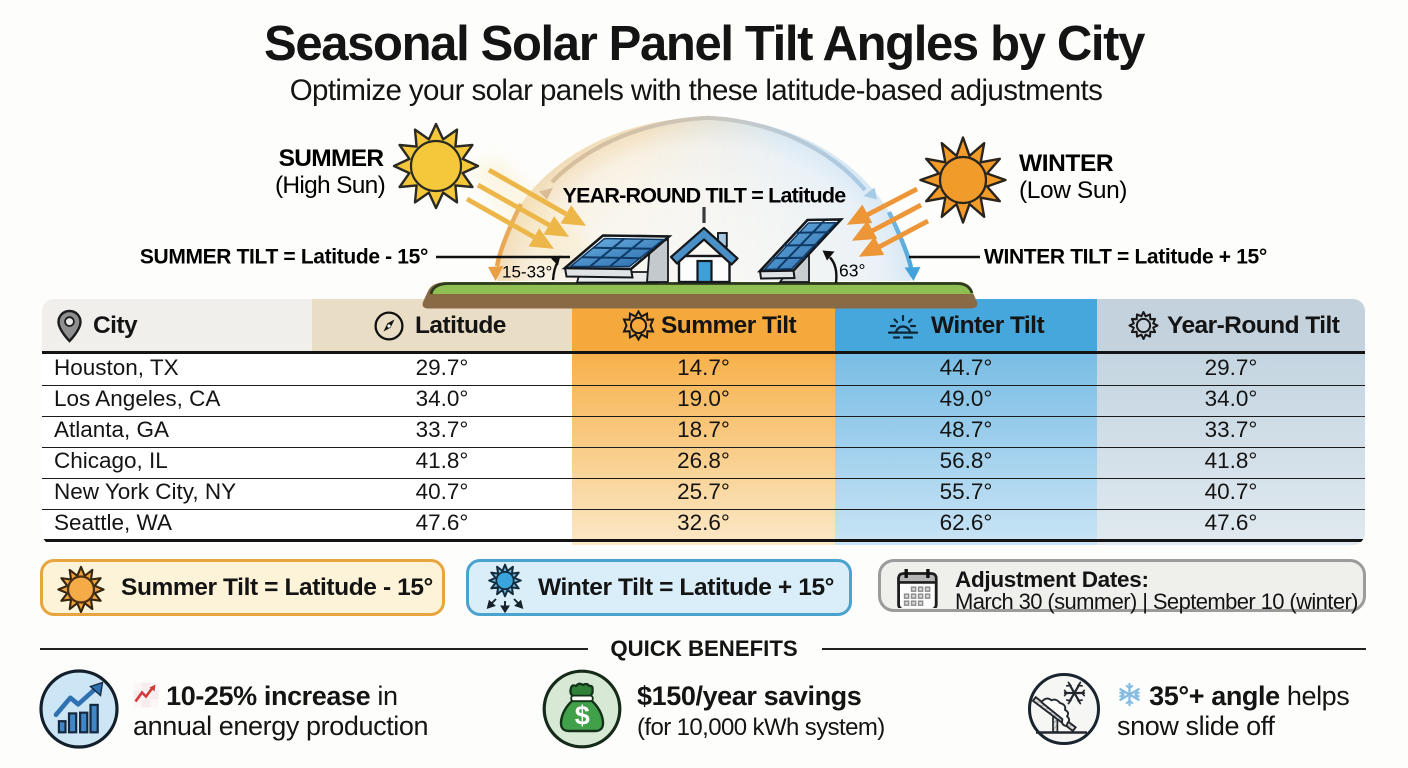 The height and width of the screenshot is (768, 1408). What do you see at coordinates (1073, 190) in the screenshot?
I see `svg-text: (Low Sun)` at bounding box center [1073, 190].